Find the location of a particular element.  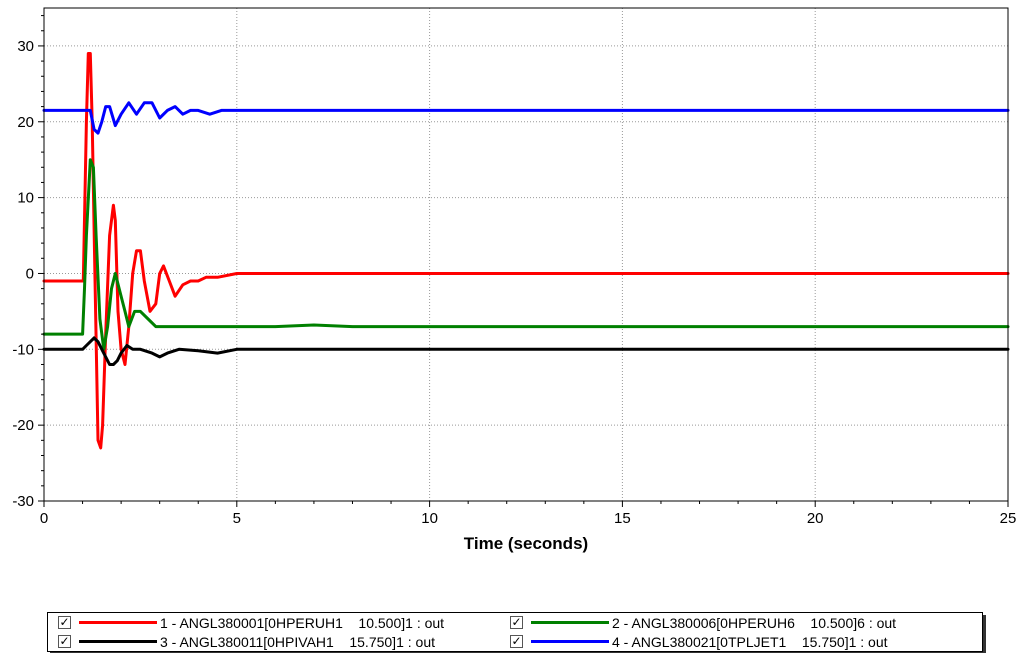

legend-item-1: ✓ 1 - ANGL380001[0HPERUH1 10.500]1 : out is located at coordinates (251, 622).